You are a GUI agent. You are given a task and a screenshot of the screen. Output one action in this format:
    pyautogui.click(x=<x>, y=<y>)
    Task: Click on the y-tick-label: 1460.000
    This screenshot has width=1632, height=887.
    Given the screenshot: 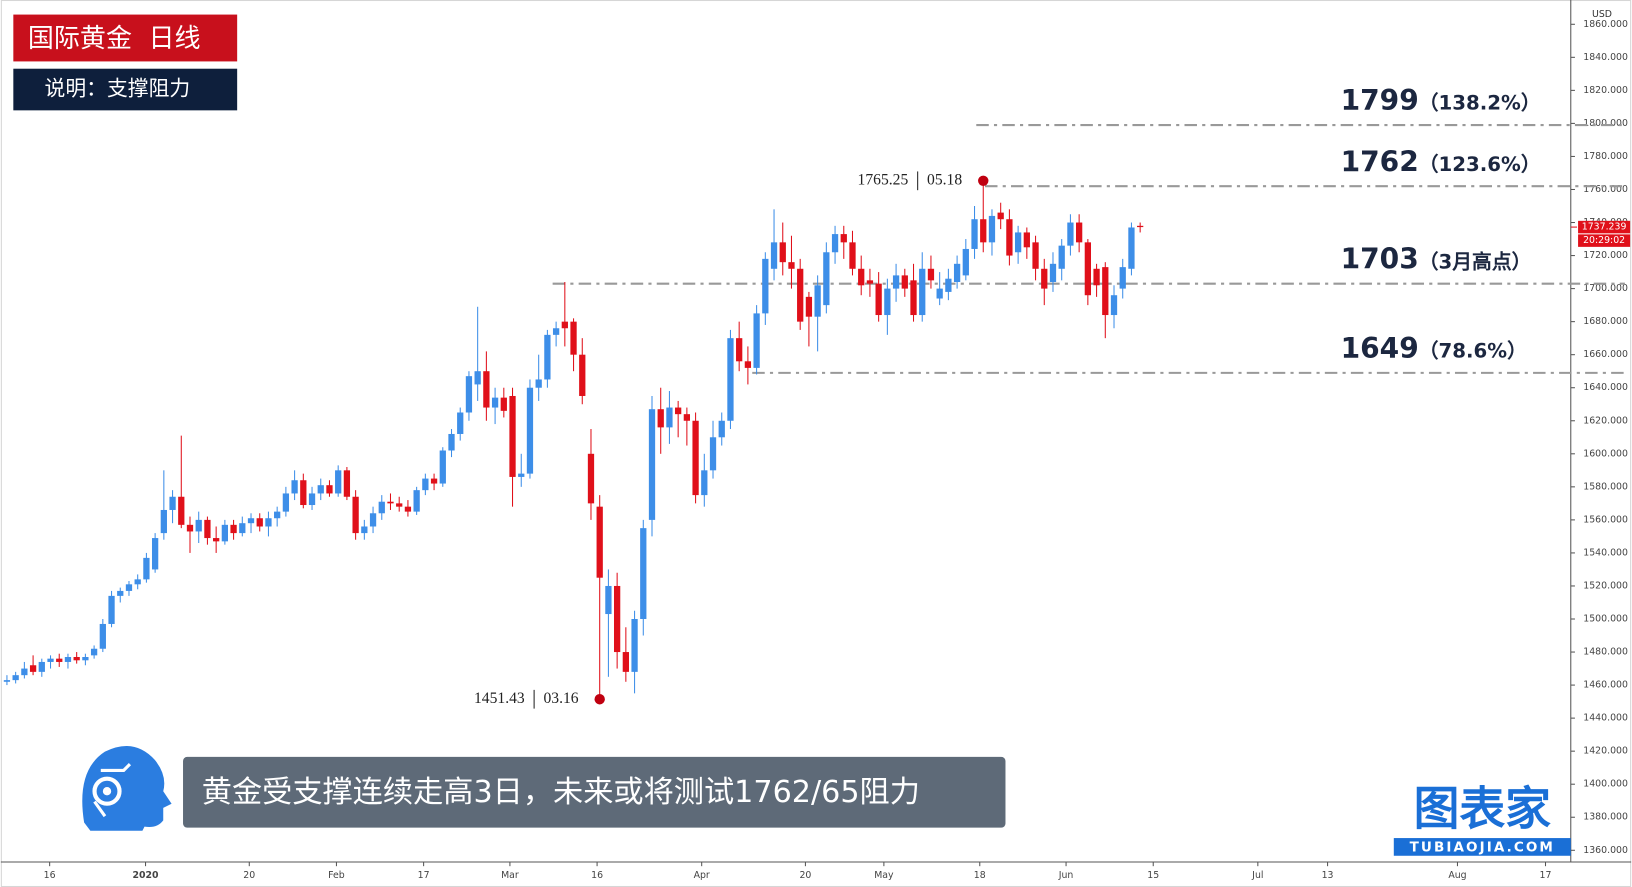 What is the action you would take?
    pyautogui.click(x=1605, y=685)
    